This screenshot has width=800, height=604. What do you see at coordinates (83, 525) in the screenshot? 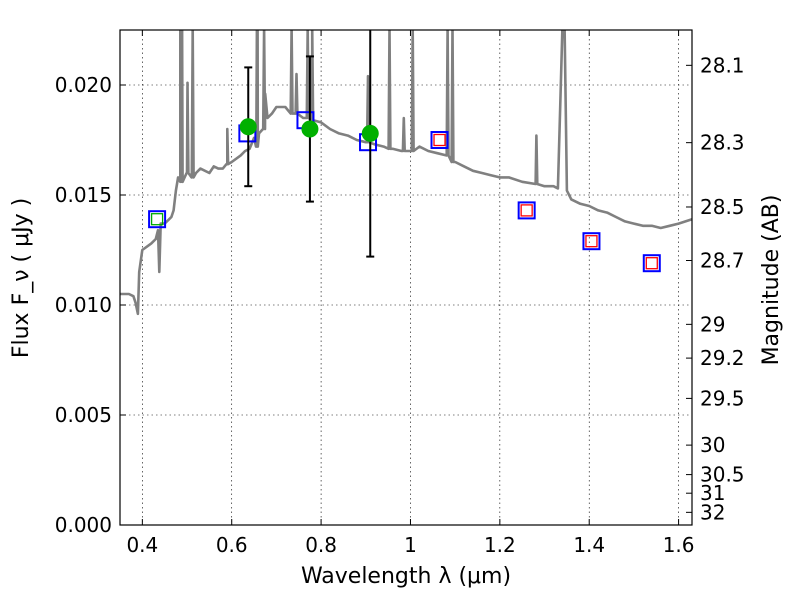
I see `y-tick-label: 0.000` at bounding box center [83, 525].